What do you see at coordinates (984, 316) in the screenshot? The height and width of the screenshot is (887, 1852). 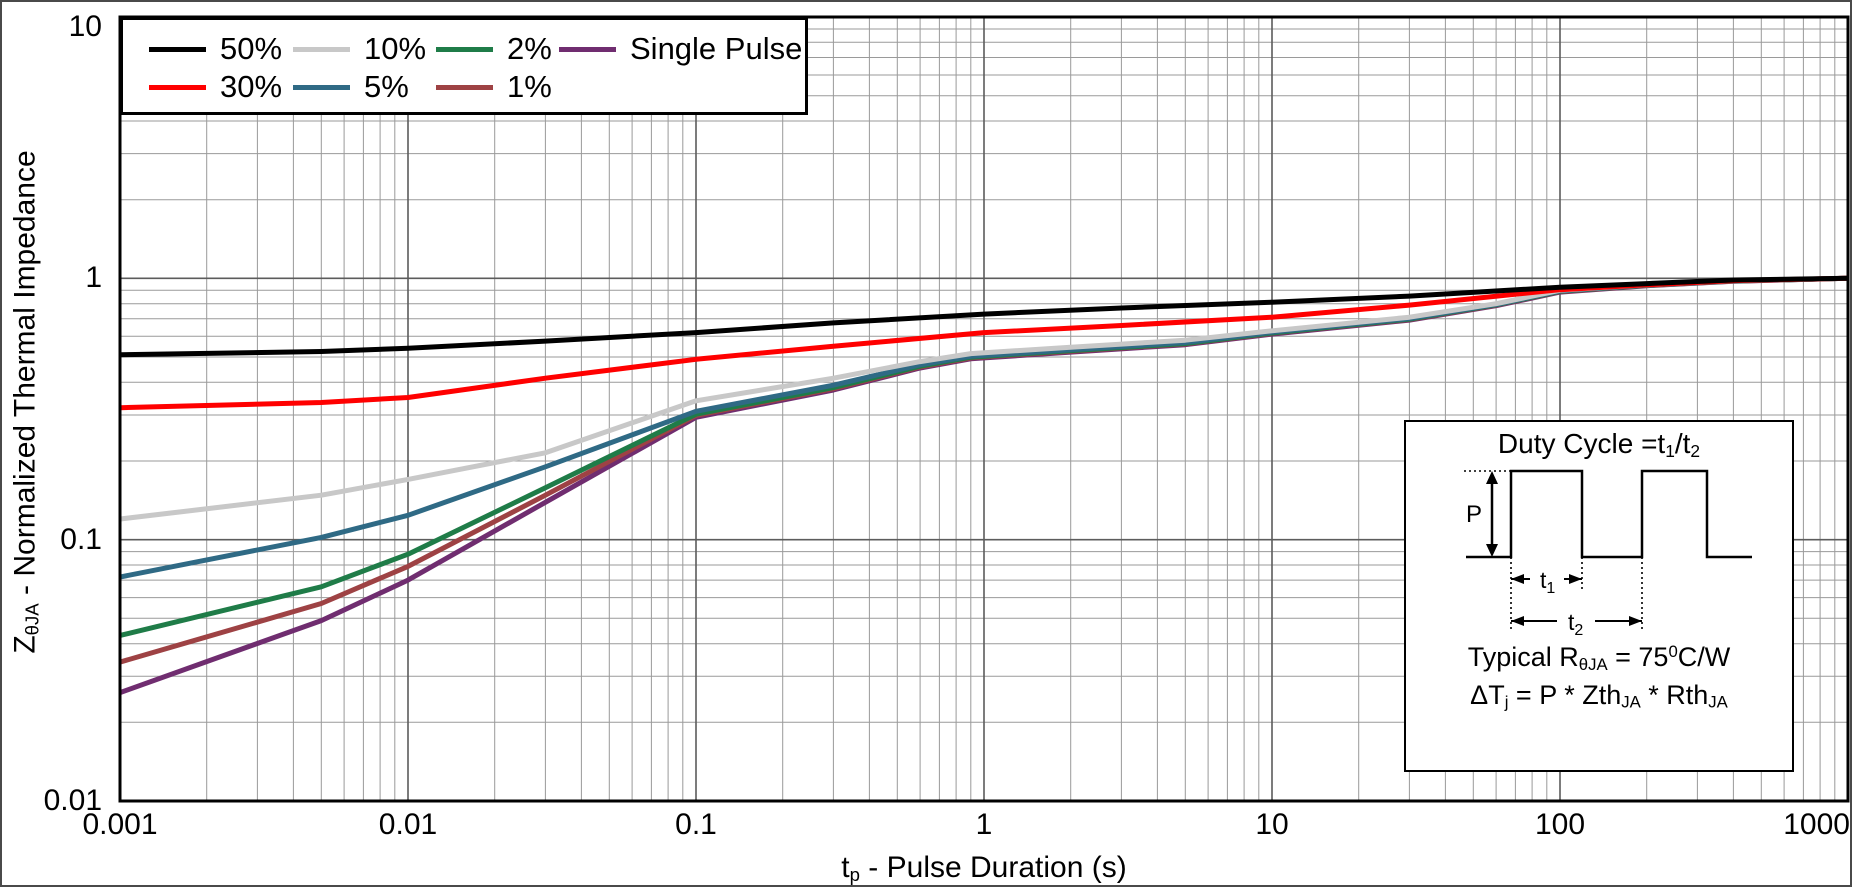 I see `curve-50-` at bounding box center [984, 316].